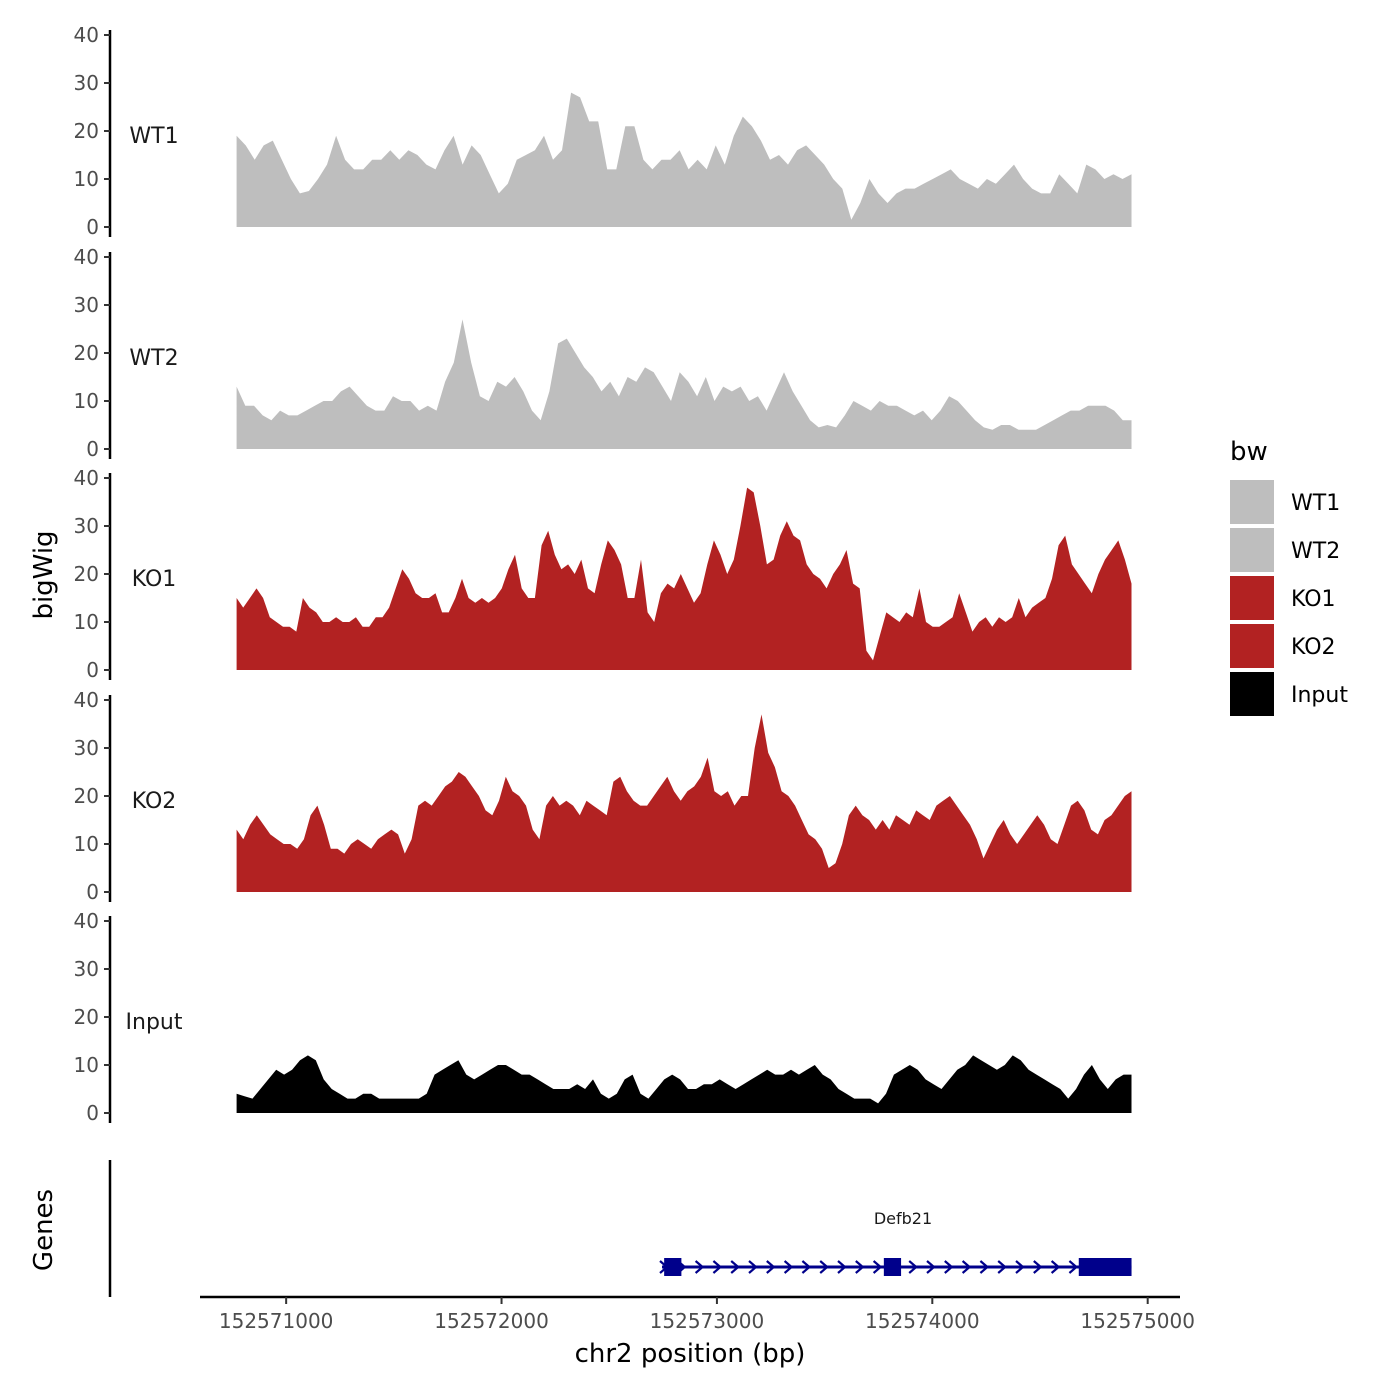 The height and width of the screenshot is (1400, 1400). Describe the element at coordinates (1315, 551) in the screenshot. I see `legend-label-wt2: WT2` at that location.